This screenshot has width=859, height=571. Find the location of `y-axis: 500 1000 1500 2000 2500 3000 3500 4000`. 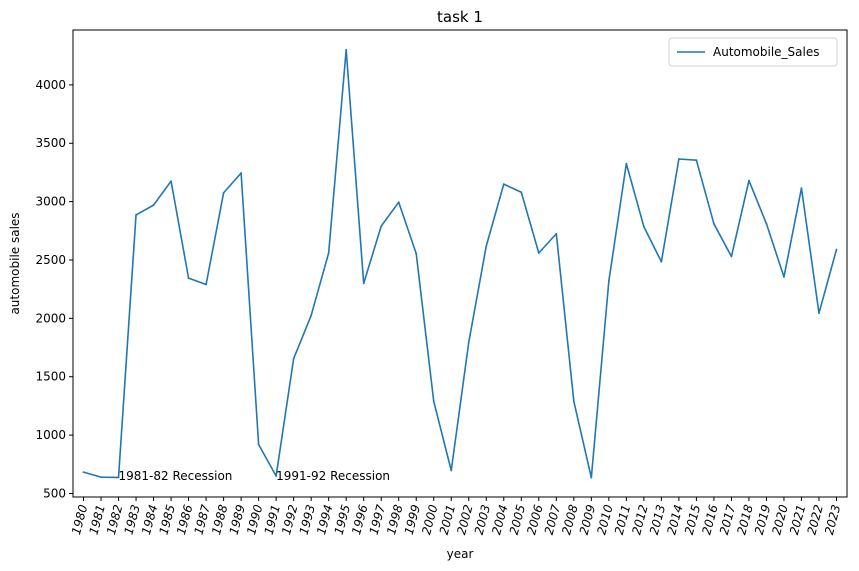

y-axis: 500 1000 1500 2000 2500 3000 3500 4000 is located at coordinates (54, 289).